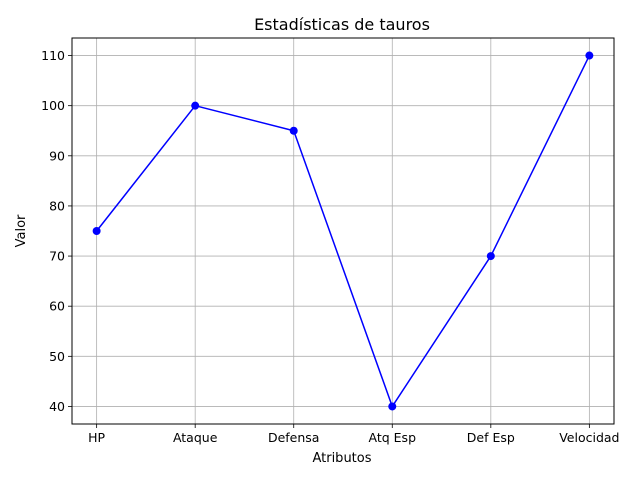 This screenshot has width=640, height=485. I want to click on x-tick-label: Velocidad, so click(589, 437).